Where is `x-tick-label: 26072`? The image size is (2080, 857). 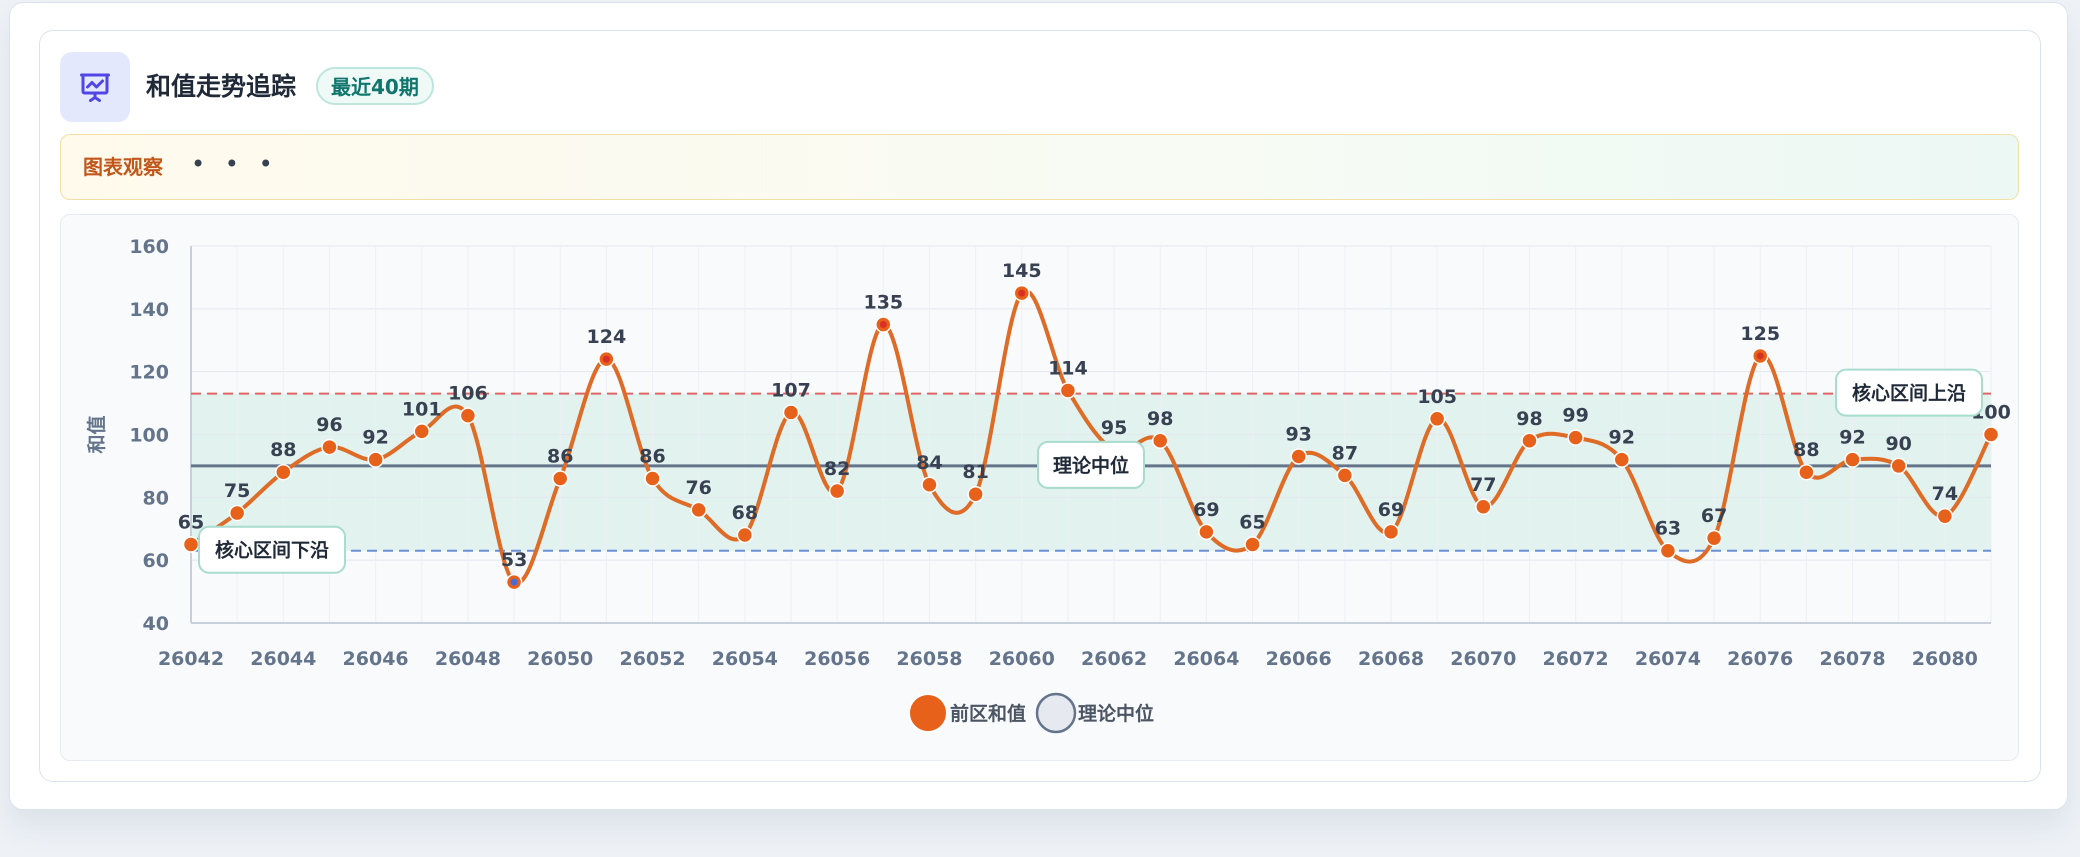
x-tick-label: 26072 is located at coordinates (1576, 659).